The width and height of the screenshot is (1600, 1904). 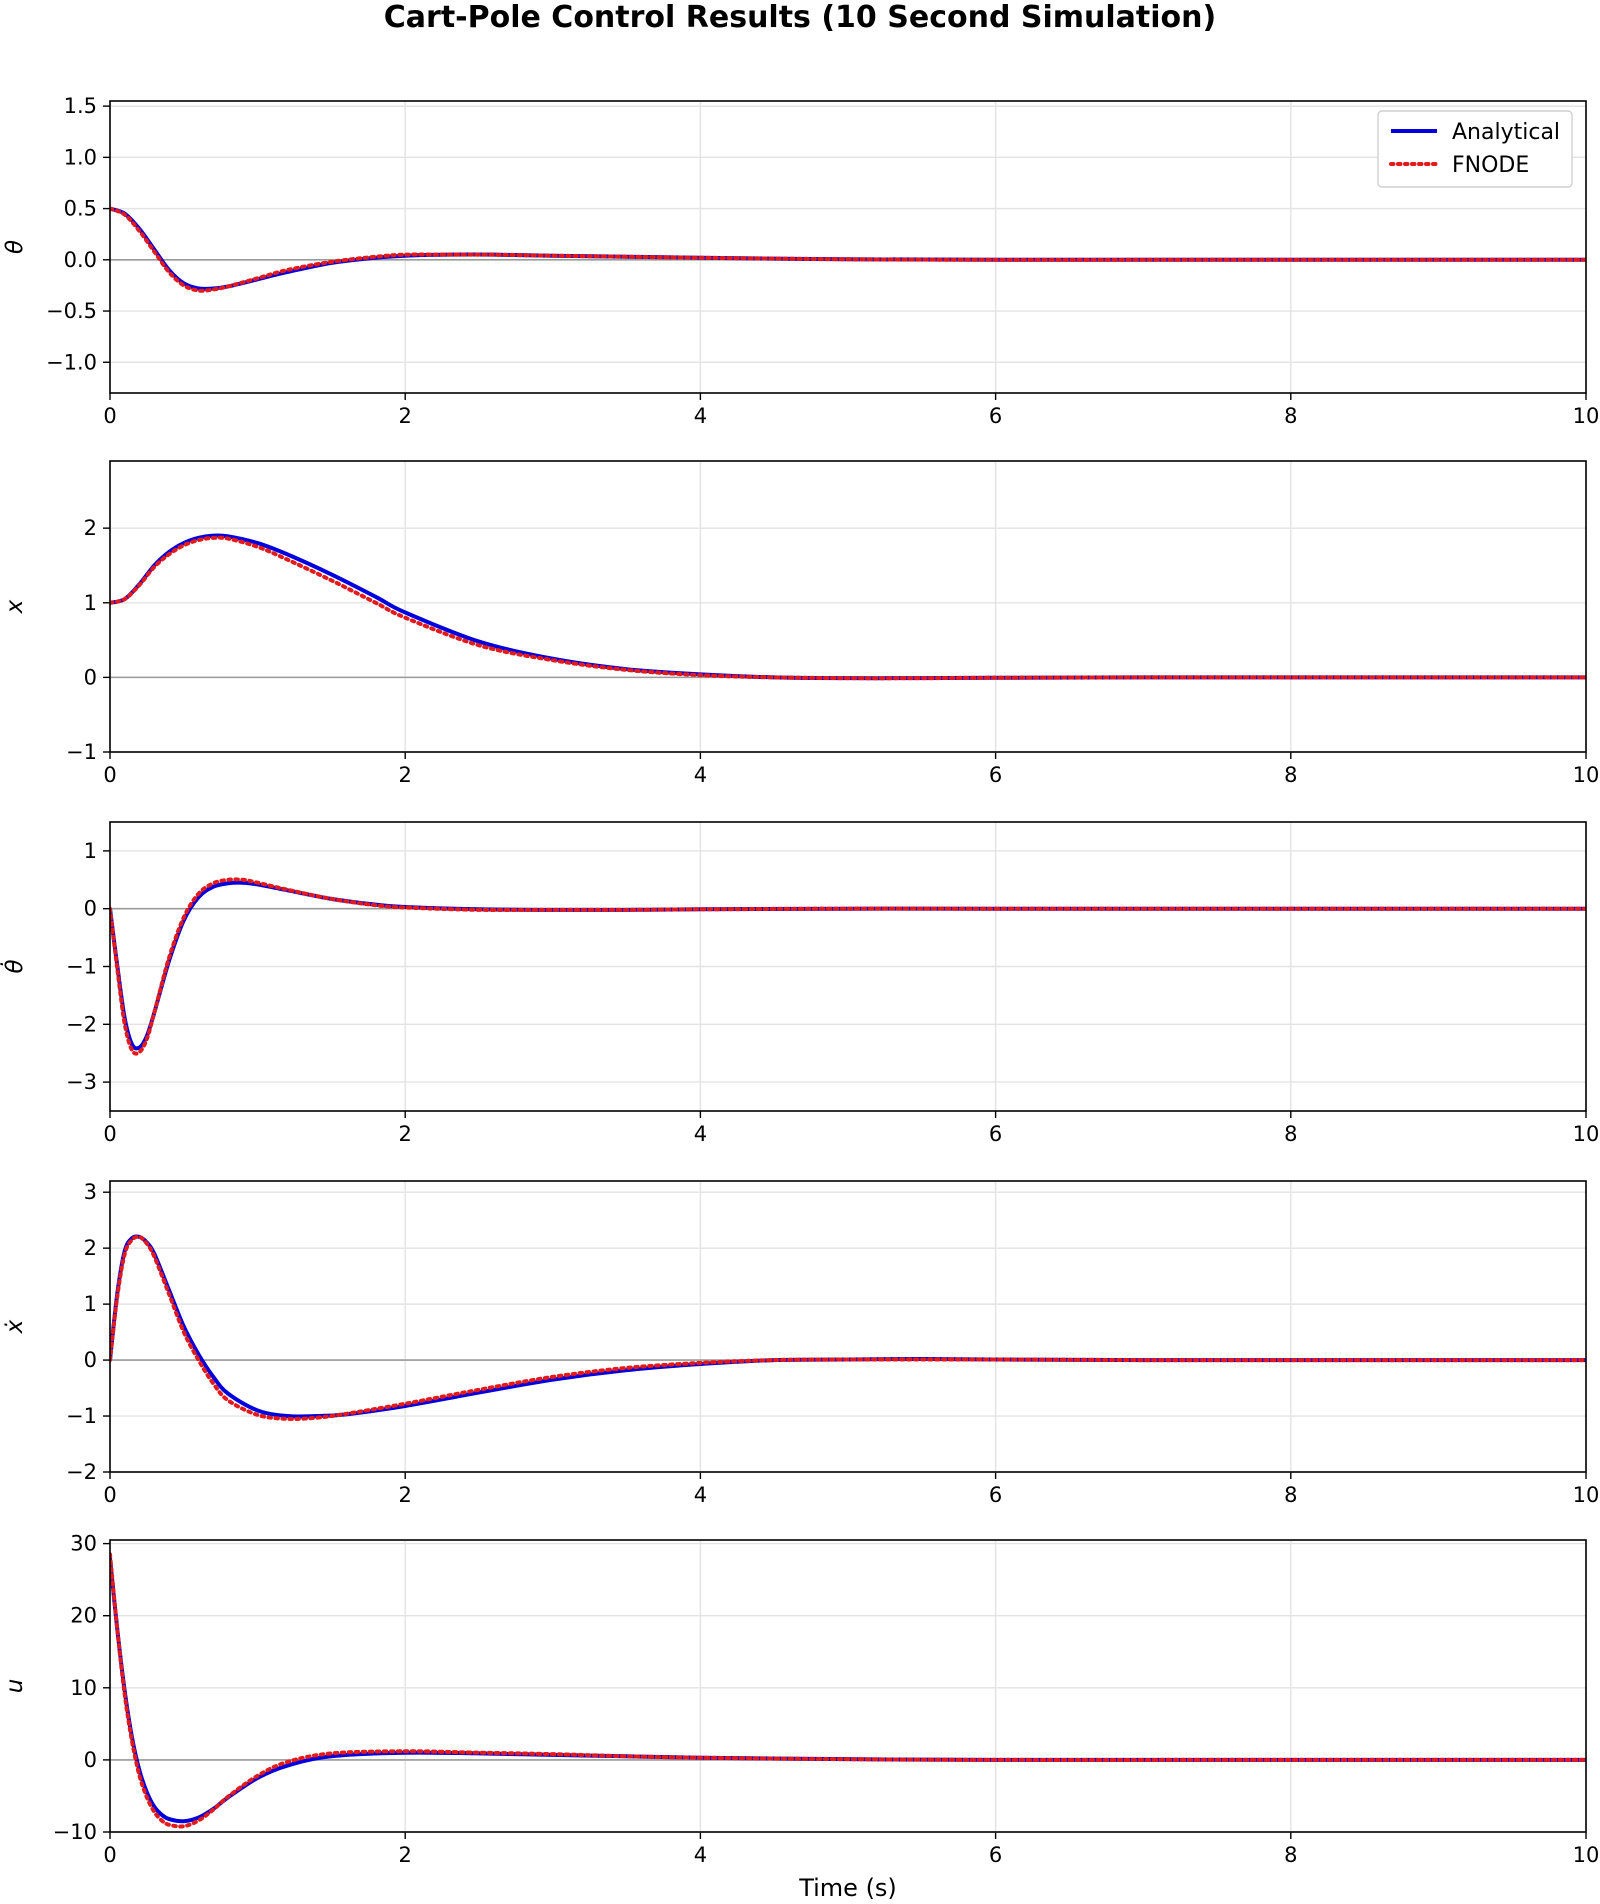 What do you see at coordinates (1490, 165) in the screenshot?
I see `legend-label-fnode: FNODE` at bounding box center [1490, 165].